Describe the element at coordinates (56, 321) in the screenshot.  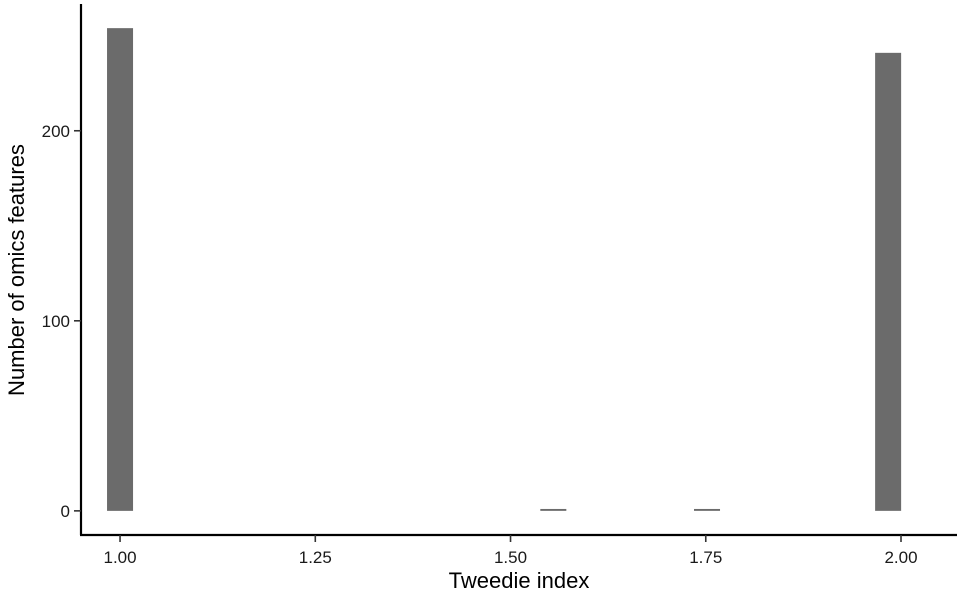
I see `y-tick-label: 100` at that location.